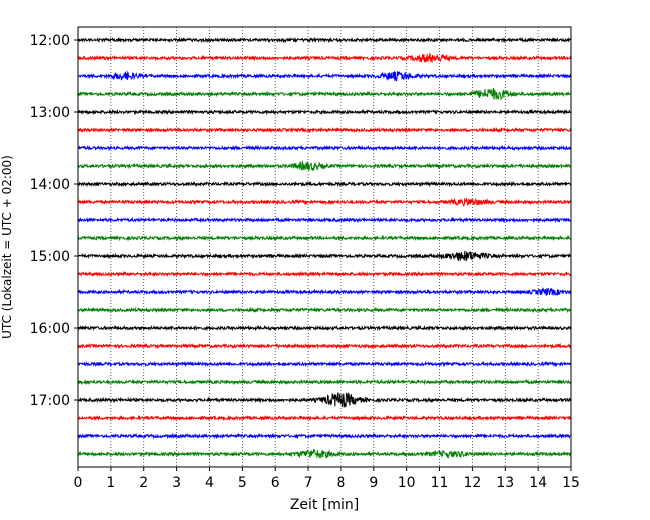 The height and width of the screenshot is (520, 650). Describe the element at coordinates (50, 329) in the screenshot. I see `y-tick-label: 16:00` at that location.